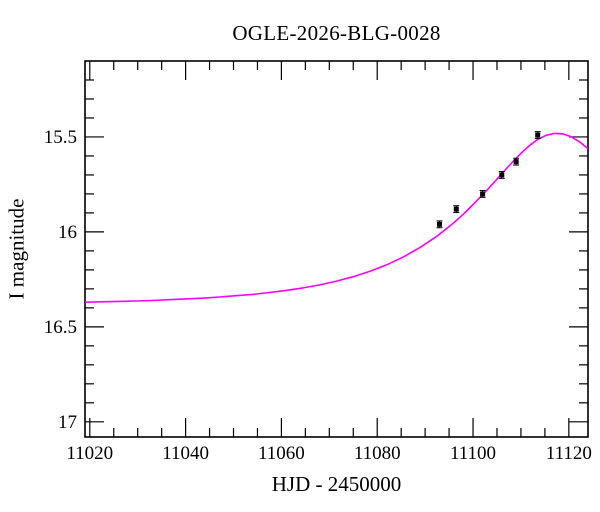  I want to click on chart-title: OGLE-2026-BLG-0028, so click(336, 33).